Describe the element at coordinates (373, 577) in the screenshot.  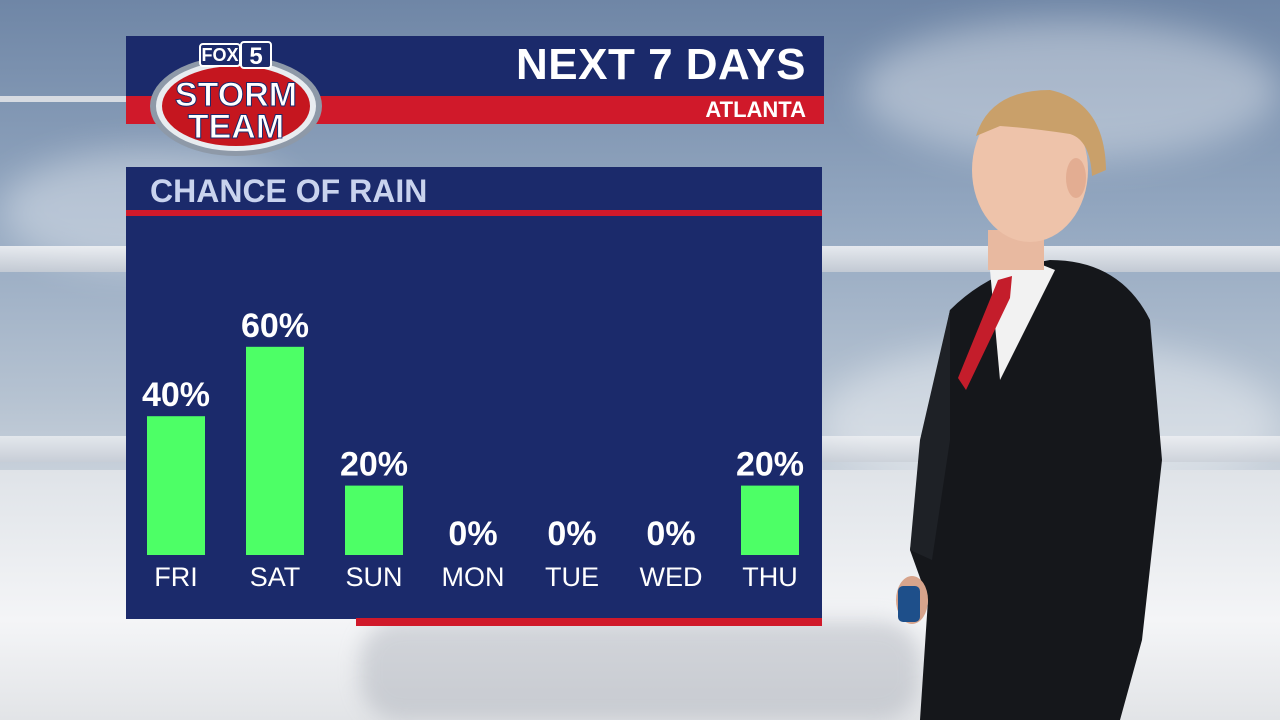
I see `category-label-sun: SUN` at that location.